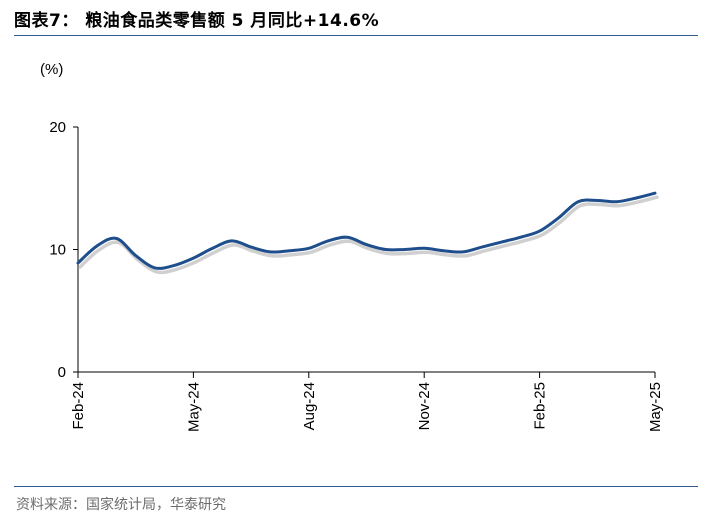 The height and width of the screenshot is (522, 720). I want to click on series-line, so click(366, 230).